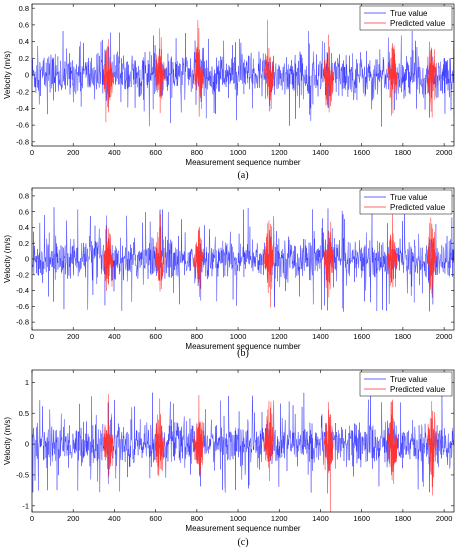 This screenshot has width=459, height=550. What do you see at coordinates (243, 353) in the screenshot?
I see `panel-label: (b)` at bounding box center [243, 353].